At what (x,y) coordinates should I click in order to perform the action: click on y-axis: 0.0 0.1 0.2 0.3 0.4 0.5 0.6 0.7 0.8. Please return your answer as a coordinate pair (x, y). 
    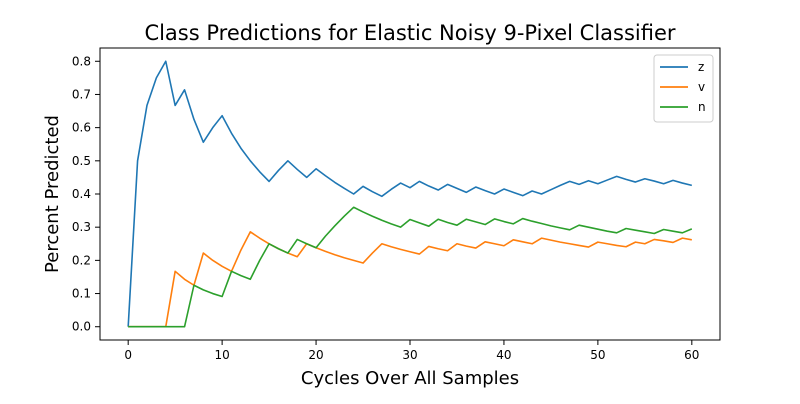
    Looking at the image, I should click on (86, 194).